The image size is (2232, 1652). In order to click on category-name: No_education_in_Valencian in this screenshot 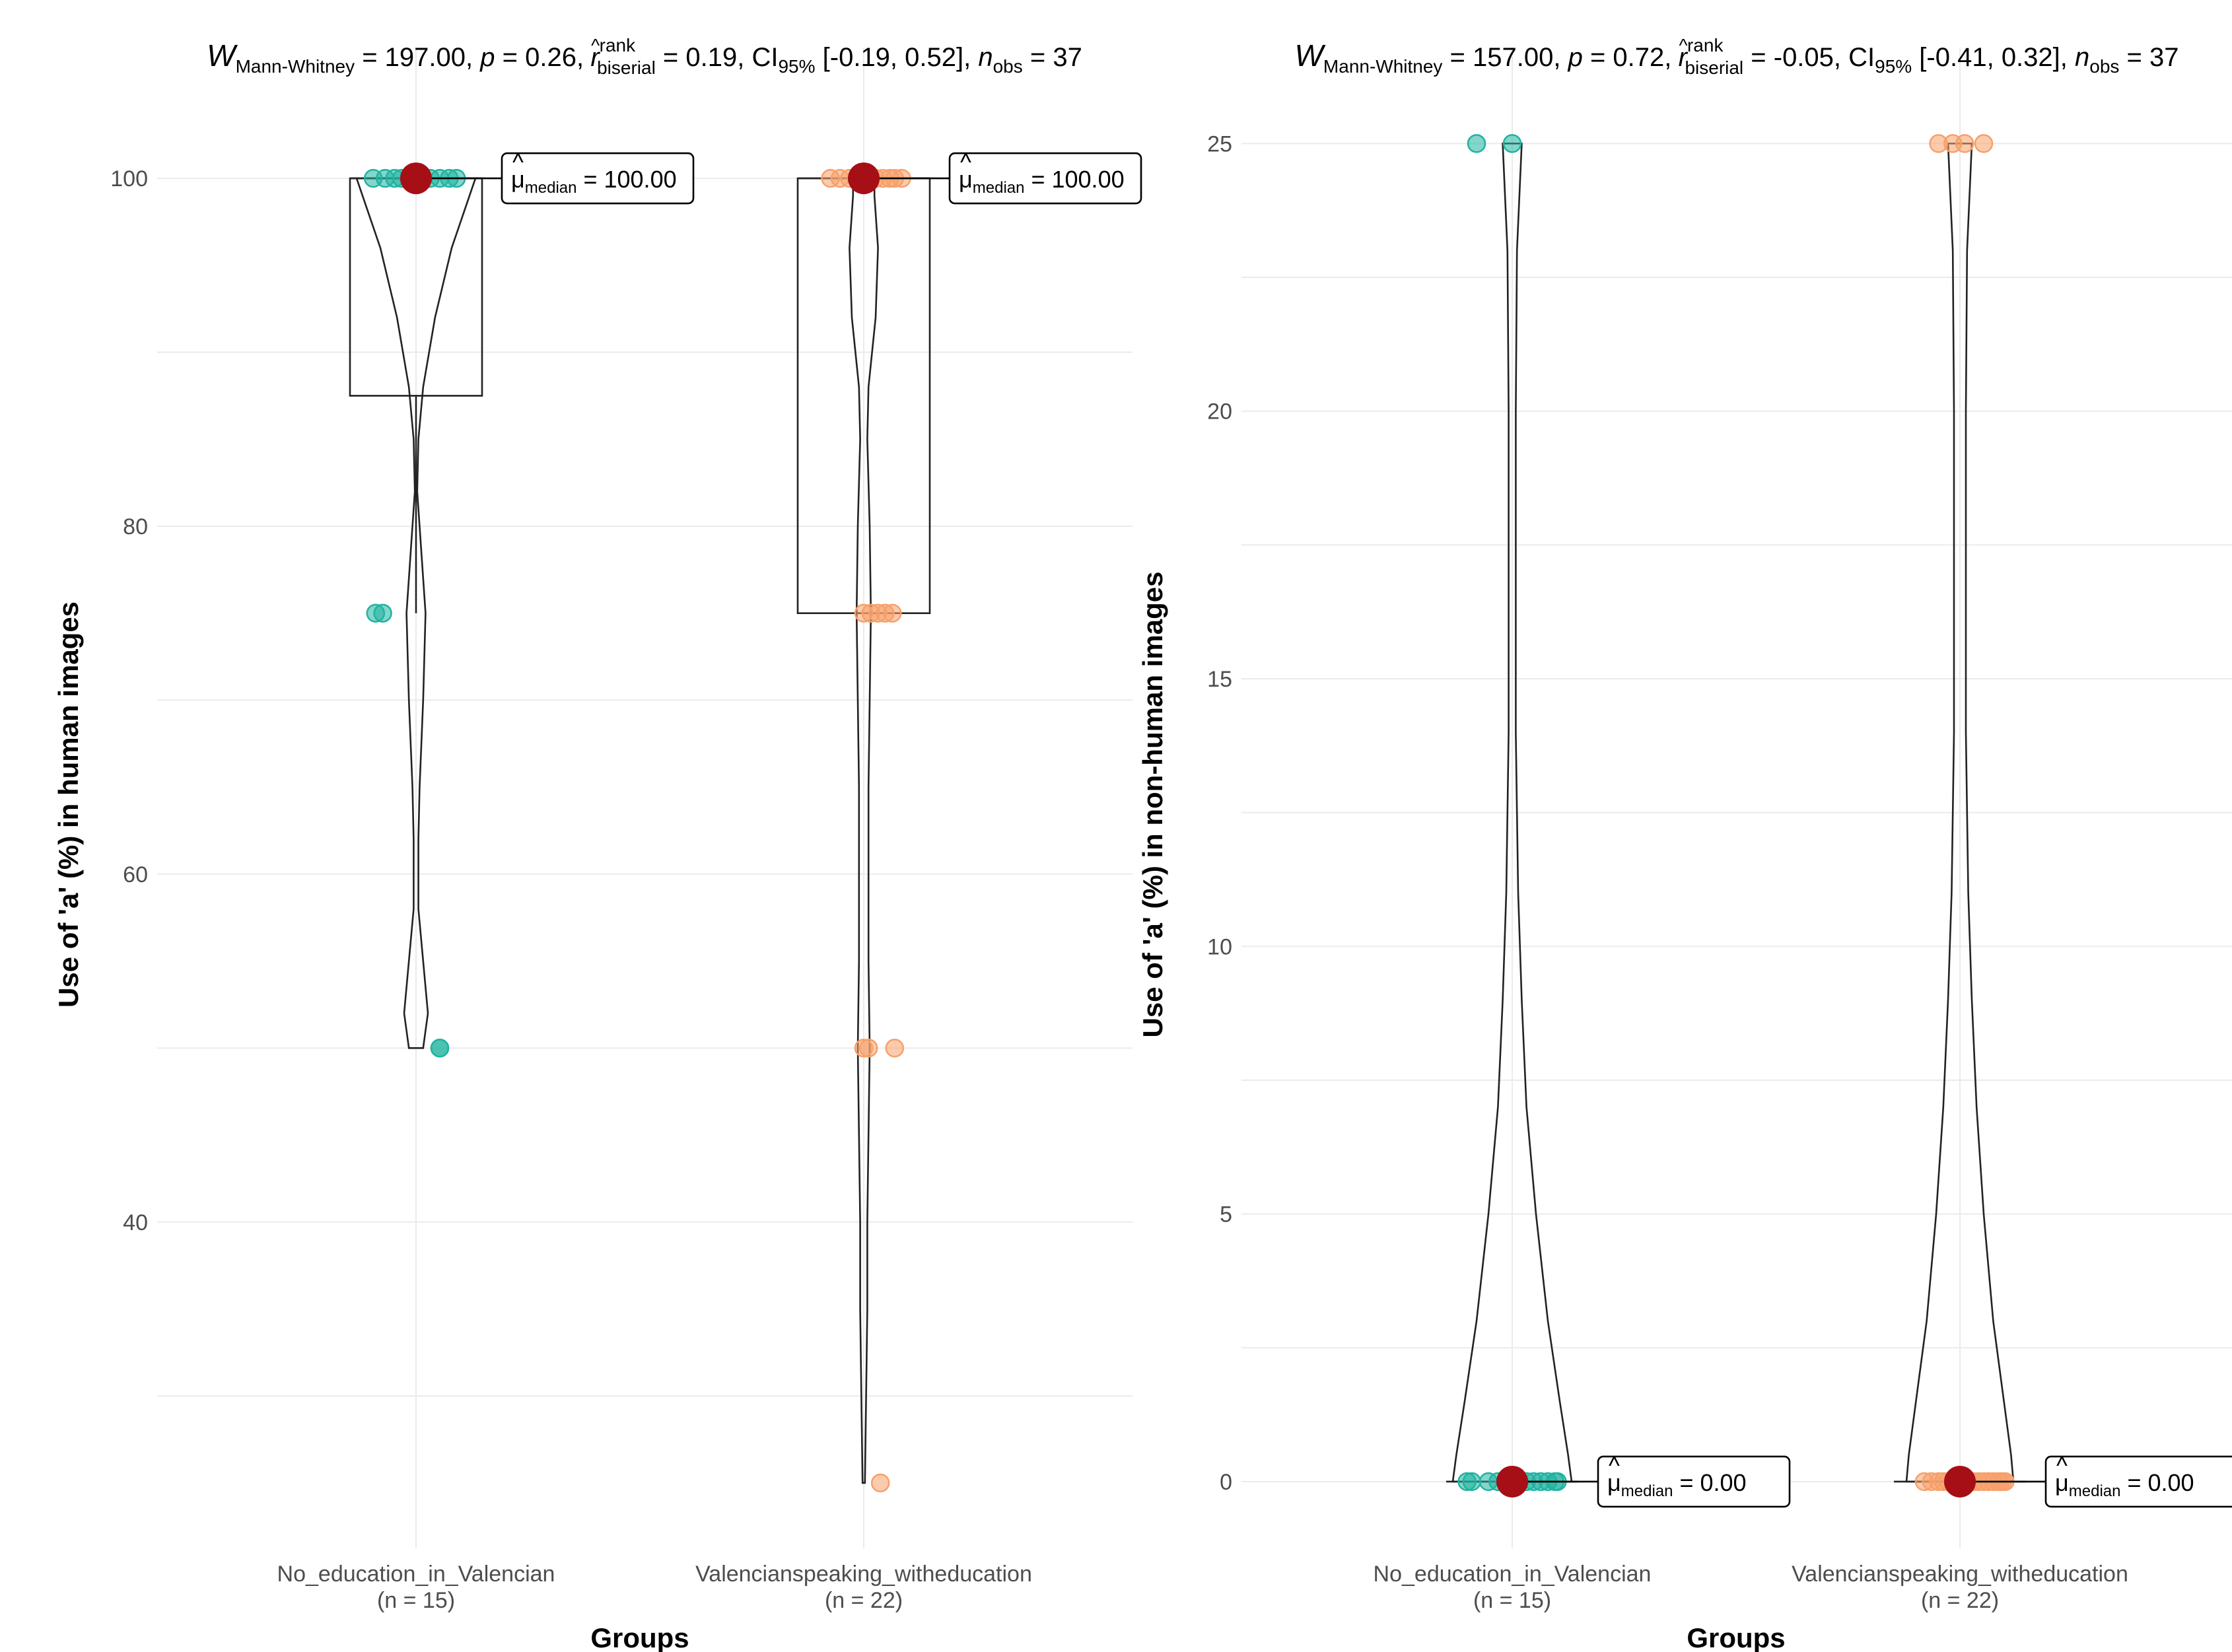, I will do `click(416, 1574)`.